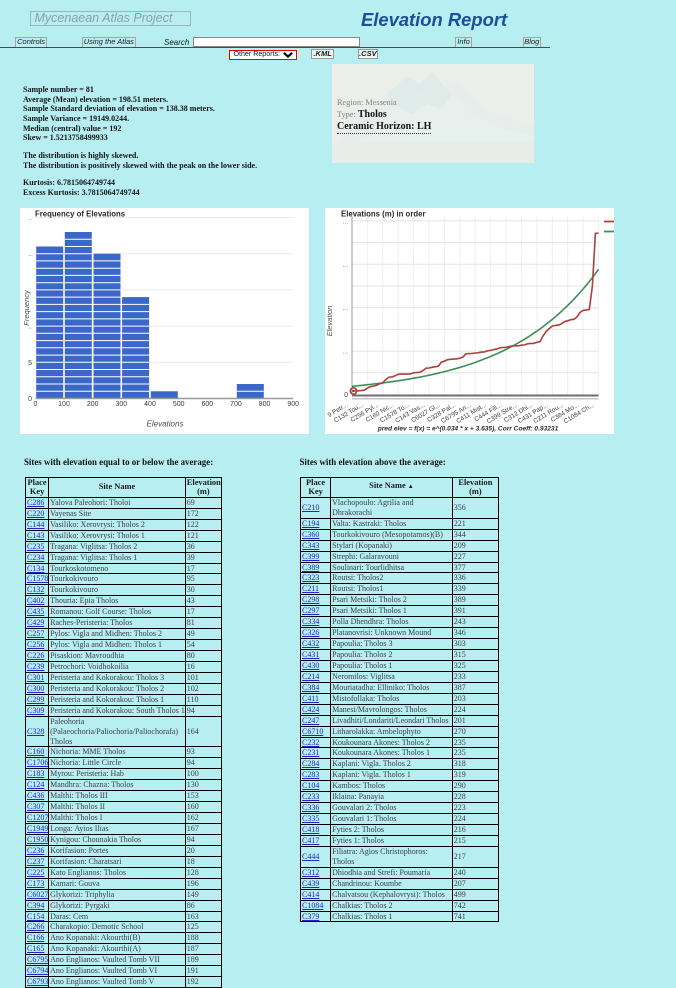  What do you see at coordinates (93, 404) in the screenshot?
I see `svg-text: 200` at bounding box center [93, 404].